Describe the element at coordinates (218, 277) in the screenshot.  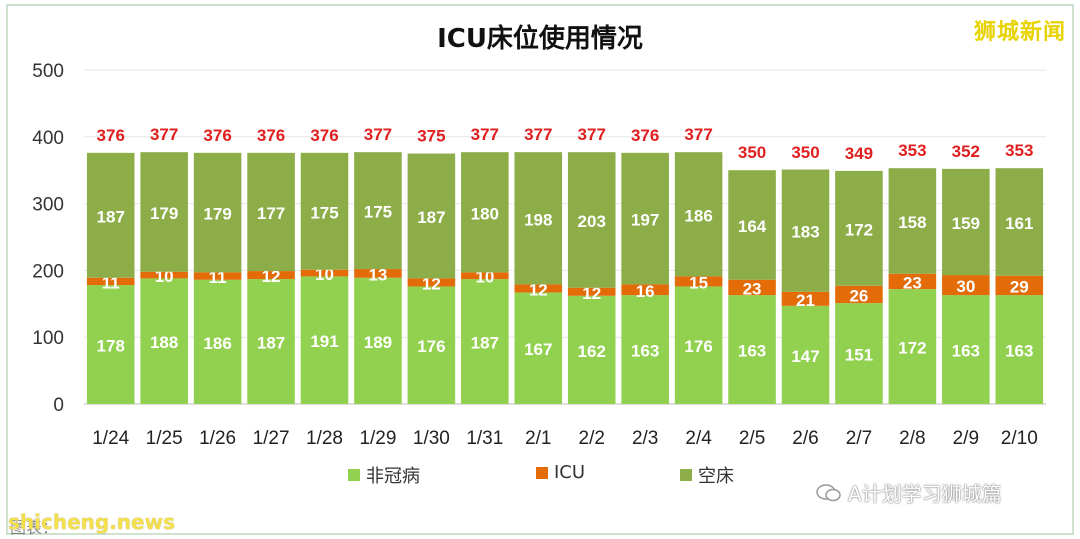
I see `data-label: 11` at that location.